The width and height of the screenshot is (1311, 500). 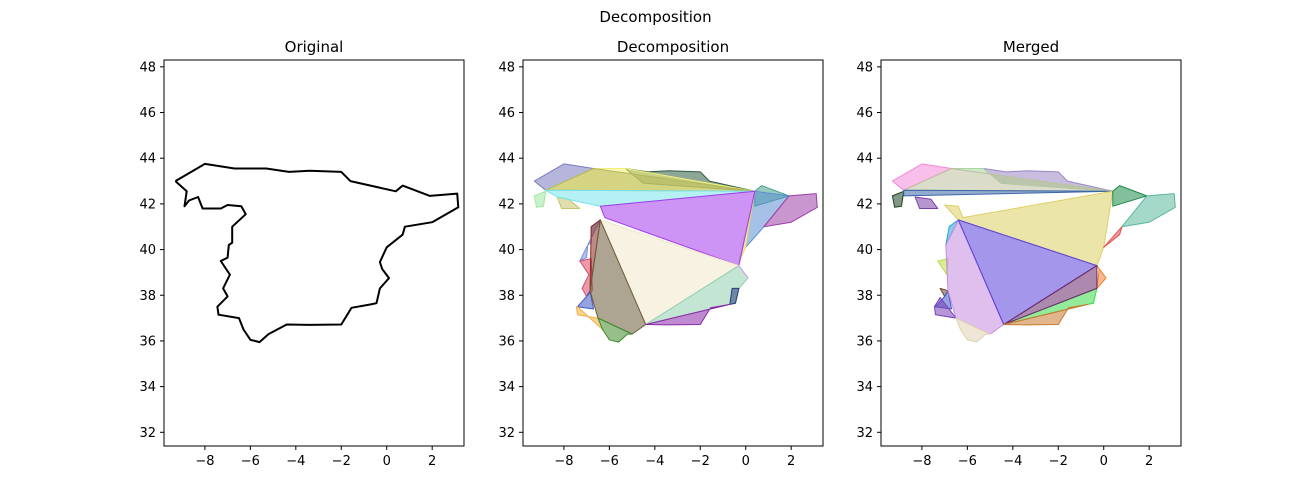 I want to click on outline-line-original, so click(x=317, y=253).